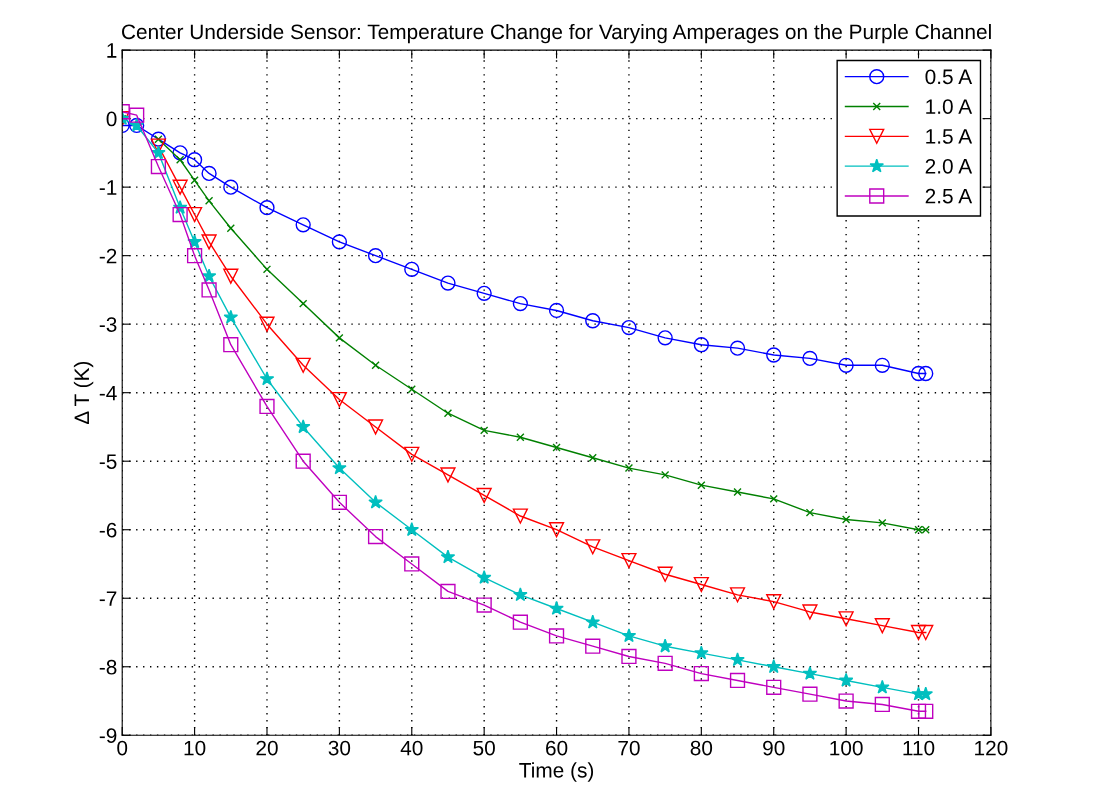  Describe the element at coordinates (108, 324) in the screenshot. I see `y-tick-label: -3` at that location.